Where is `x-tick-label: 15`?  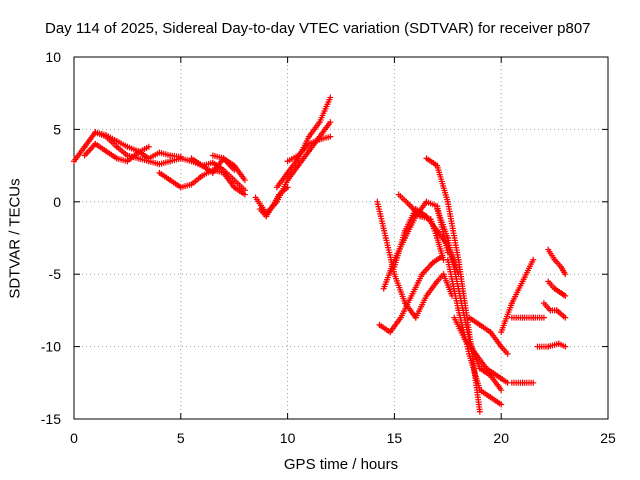
x-tick-label: 15 is located at coordinates (395, 438).